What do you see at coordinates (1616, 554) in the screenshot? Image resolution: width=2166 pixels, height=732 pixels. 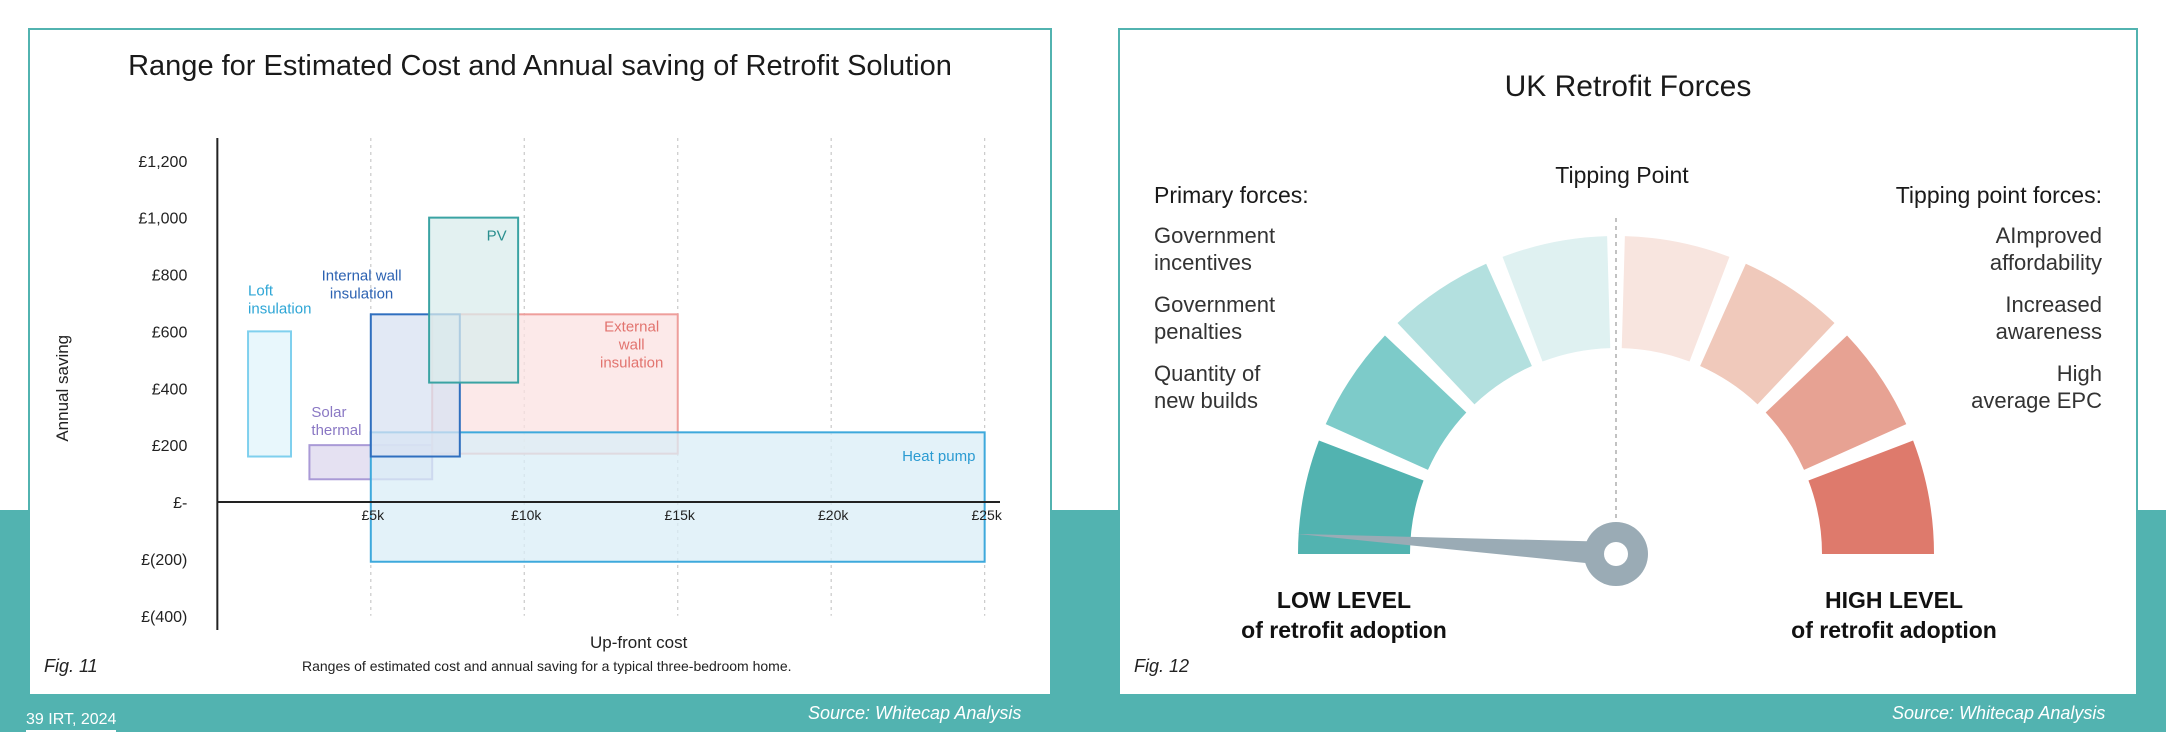 I see `needle-hub-center` at bounding box center [1616, 554].